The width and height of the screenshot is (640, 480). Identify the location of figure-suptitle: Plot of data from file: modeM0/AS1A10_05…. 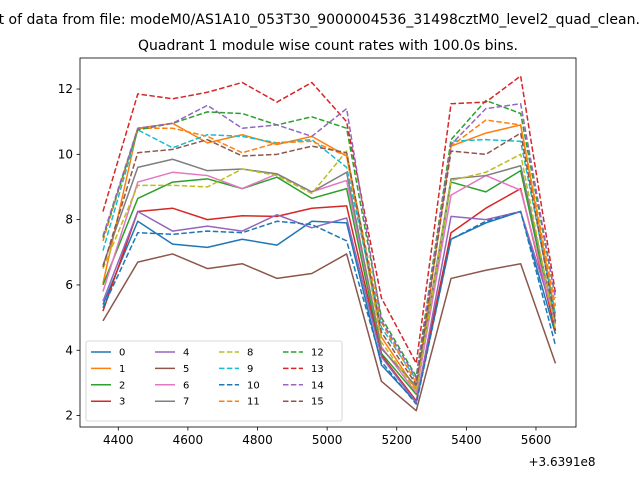
(320, 20).